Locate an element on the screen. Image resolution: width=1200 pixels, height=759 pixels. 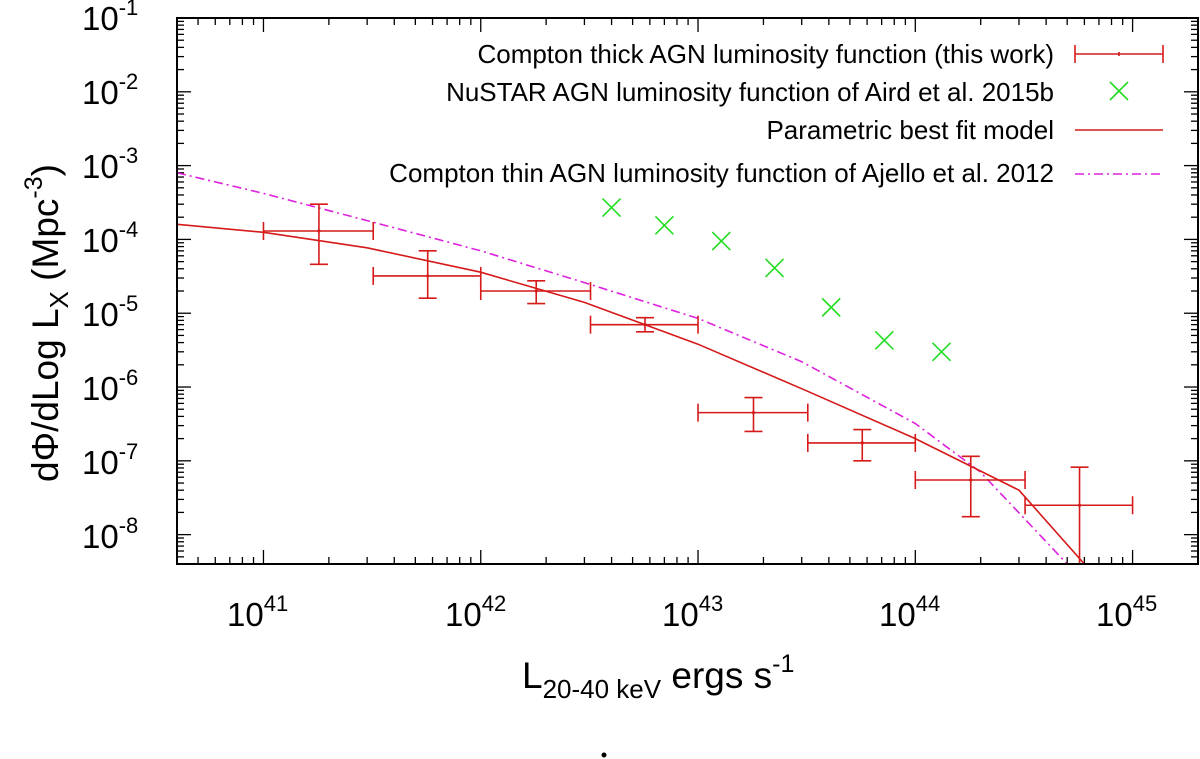
y-tick-label: 10⁻¹ is located at coordinates (110, 18).